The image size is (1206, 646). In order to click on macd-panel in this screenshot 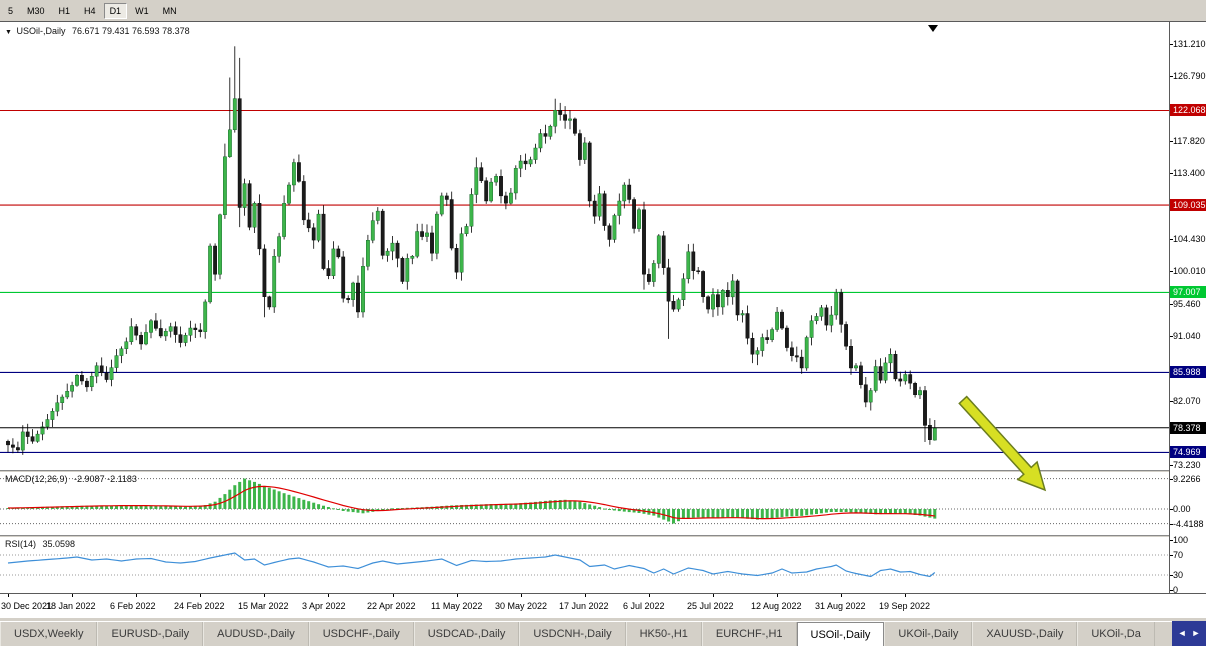, I will do `click(584, 503)`.